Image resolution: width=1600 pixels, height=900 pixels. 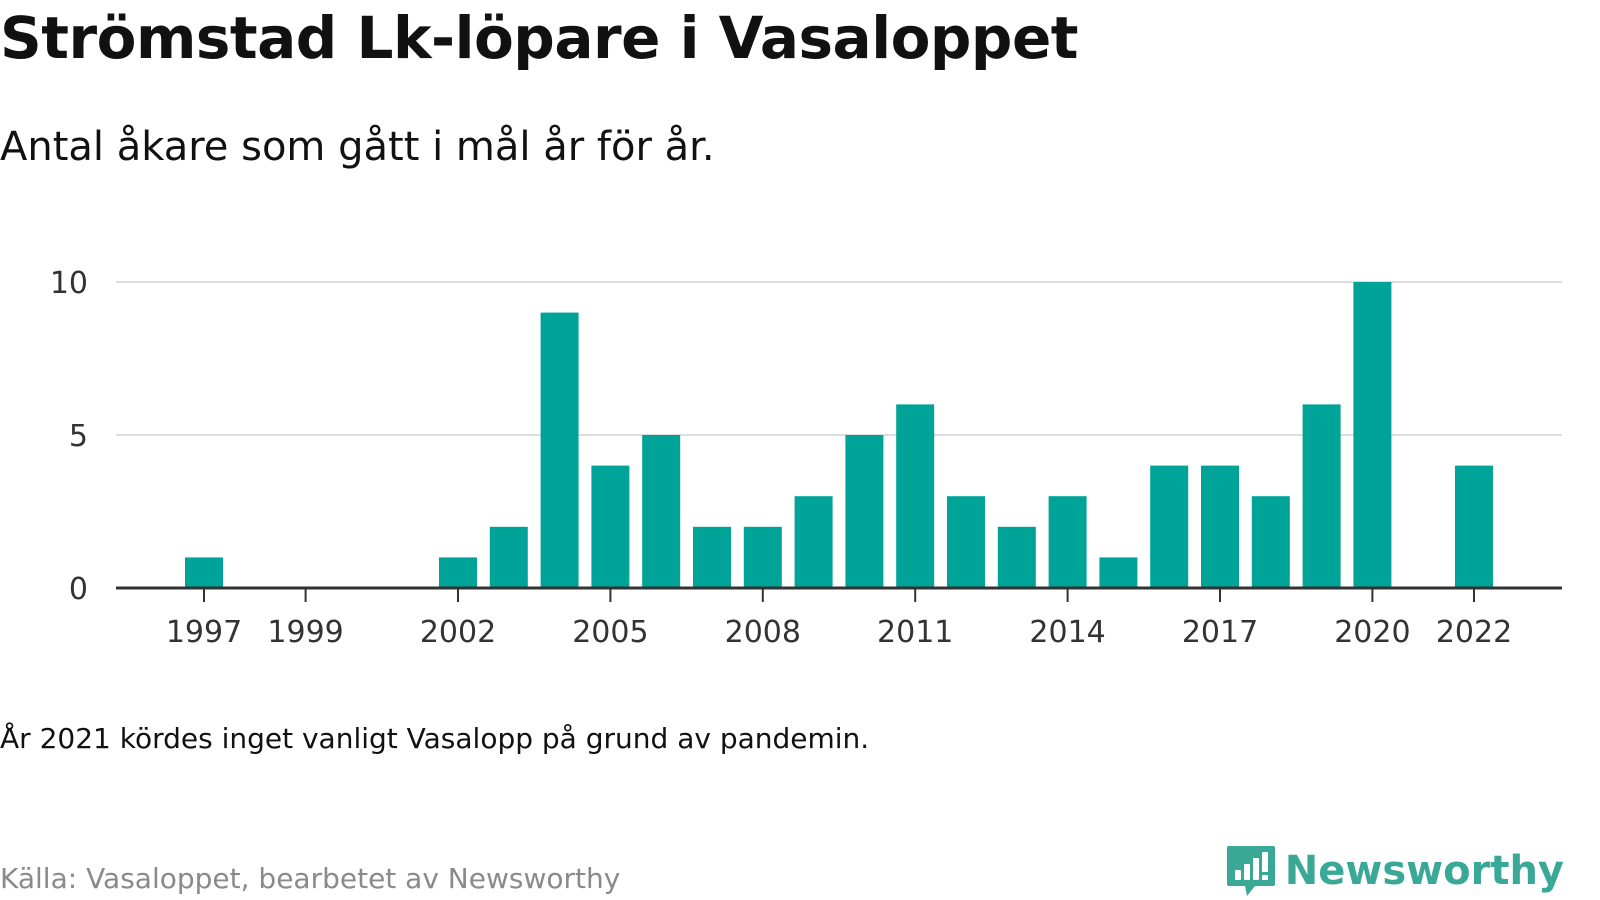 I want to click on bar-2015, so click(x=1118, y=572).